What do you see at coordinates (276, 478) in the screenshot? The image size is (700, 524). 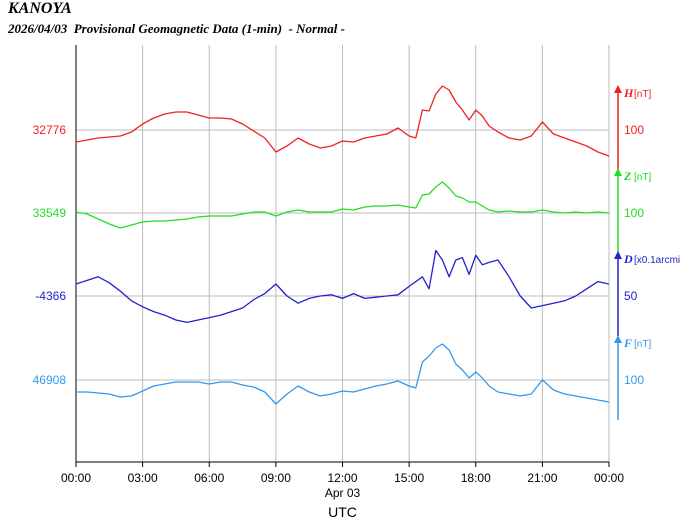 I see `x-tick-label: 09:00` at bounding box center [276, 478].